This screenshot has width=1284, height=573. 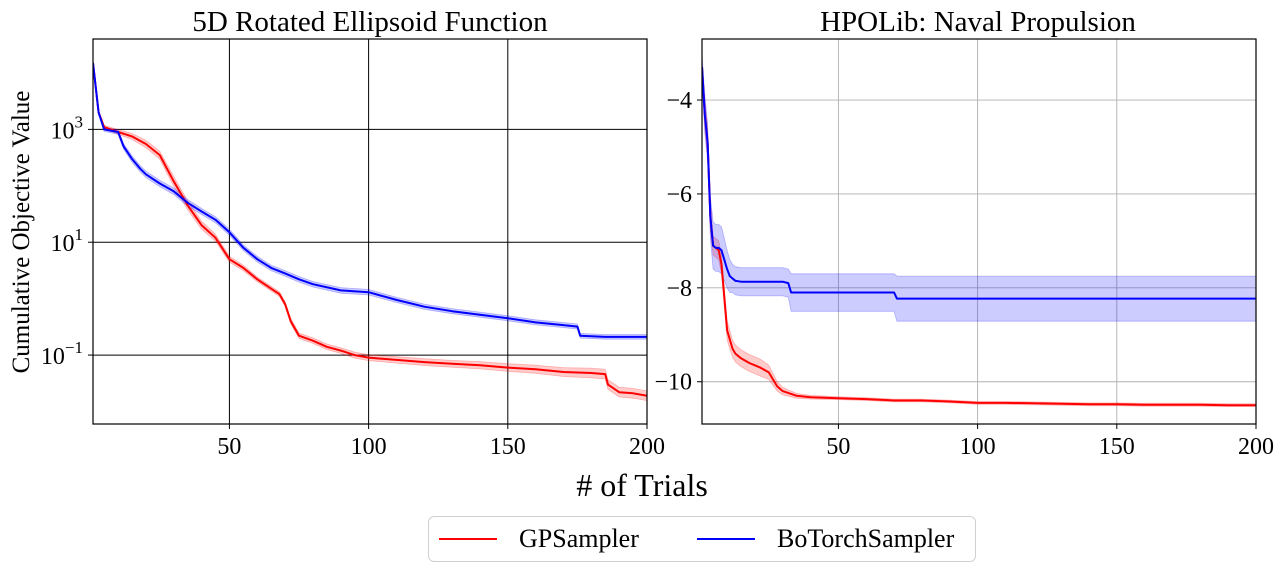 What do you see at coordinates (647, 447) in the screenshot?
I see `left-xtick-label-200: 200` at bounding box center [647, 447].